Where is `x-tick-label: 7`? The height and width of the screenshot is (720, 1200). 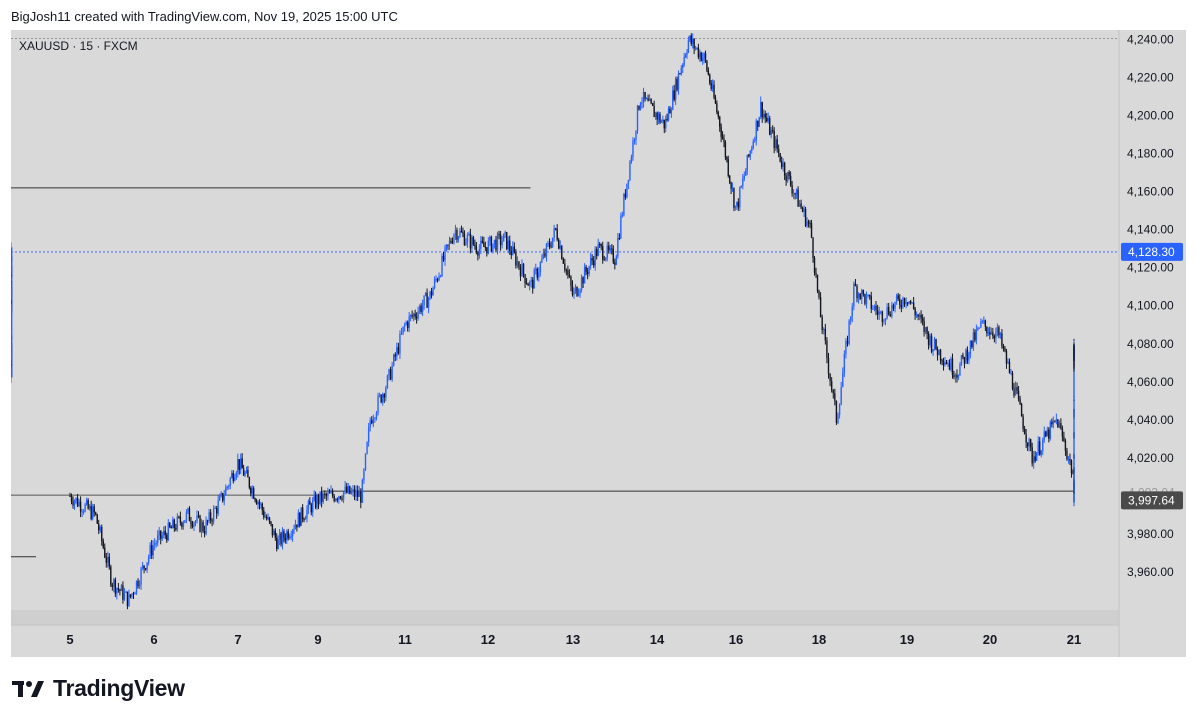
x-tick-label: 7 is located at coordinates (237, 639).